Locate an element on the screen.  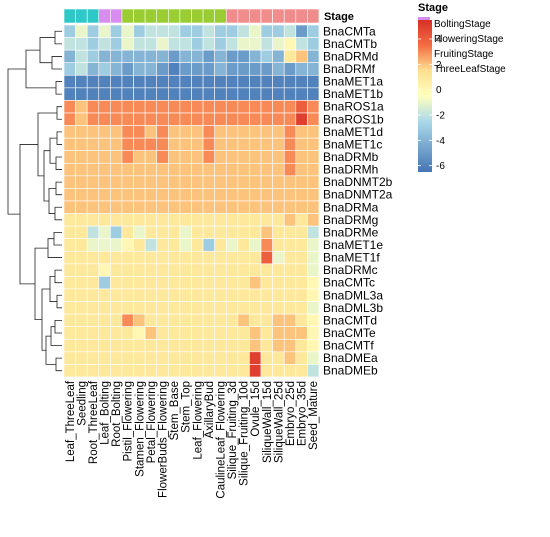
cell-BnaDMEa-Ovule_15d is located at coordinates (255, 358).